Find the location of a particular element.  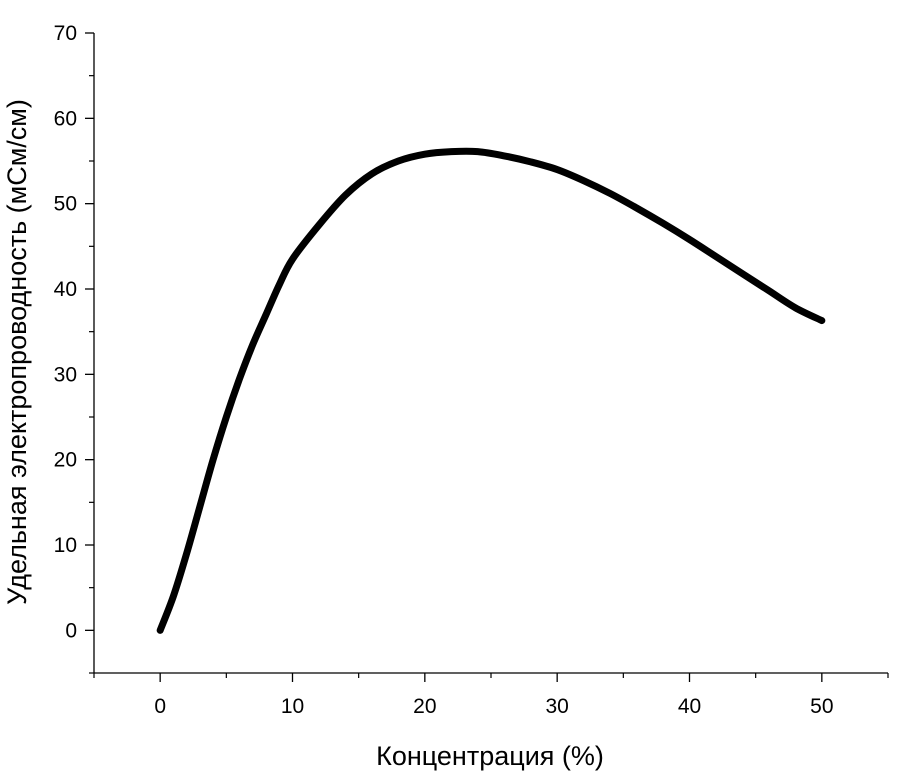

y-tick-label: 50 is located at coordinates (65, 204).